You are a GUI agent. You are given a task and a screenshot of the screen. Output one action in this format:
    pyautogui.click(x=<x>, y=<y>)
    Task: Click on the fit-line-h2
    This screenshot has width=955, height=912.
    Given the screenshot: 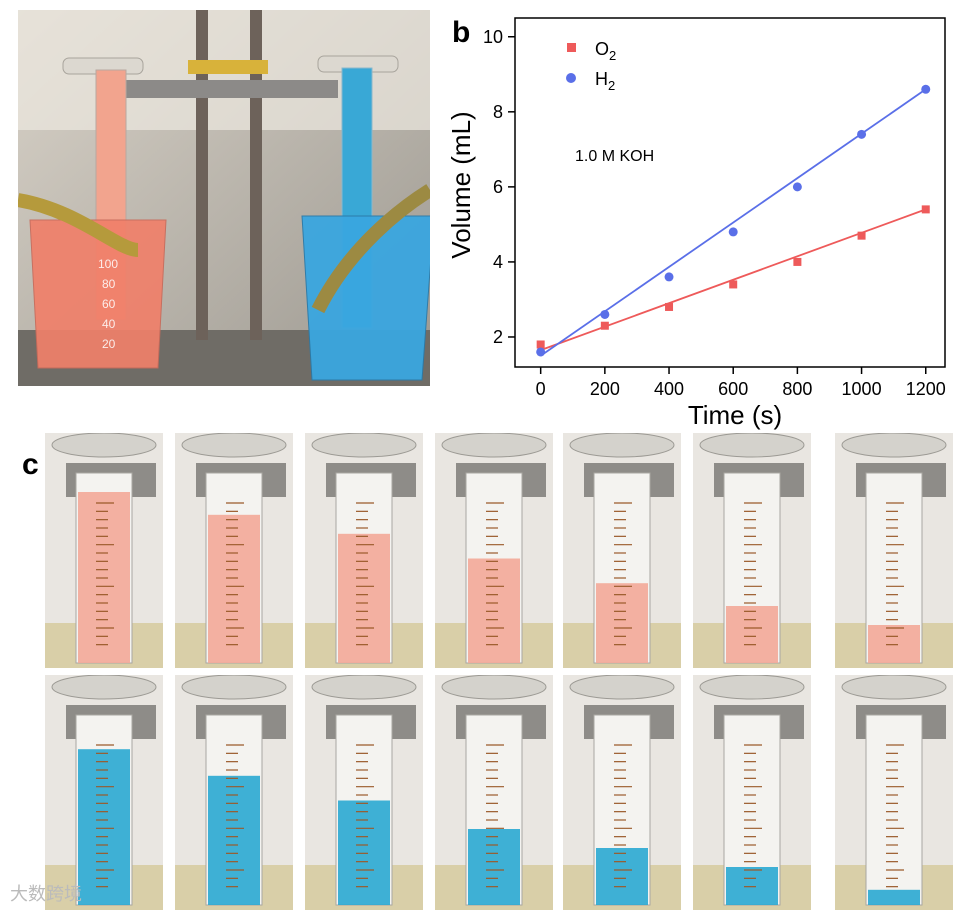 What is the action you would take?
    pyautogui.click(x=733, y=222)
    